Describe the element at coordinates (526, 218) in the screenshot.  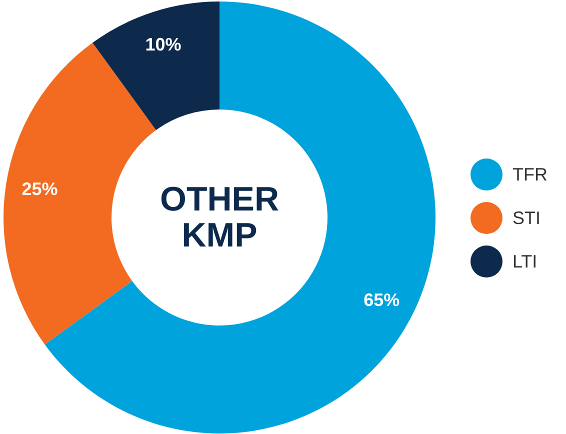
I see `legend-label: STI` at that location.